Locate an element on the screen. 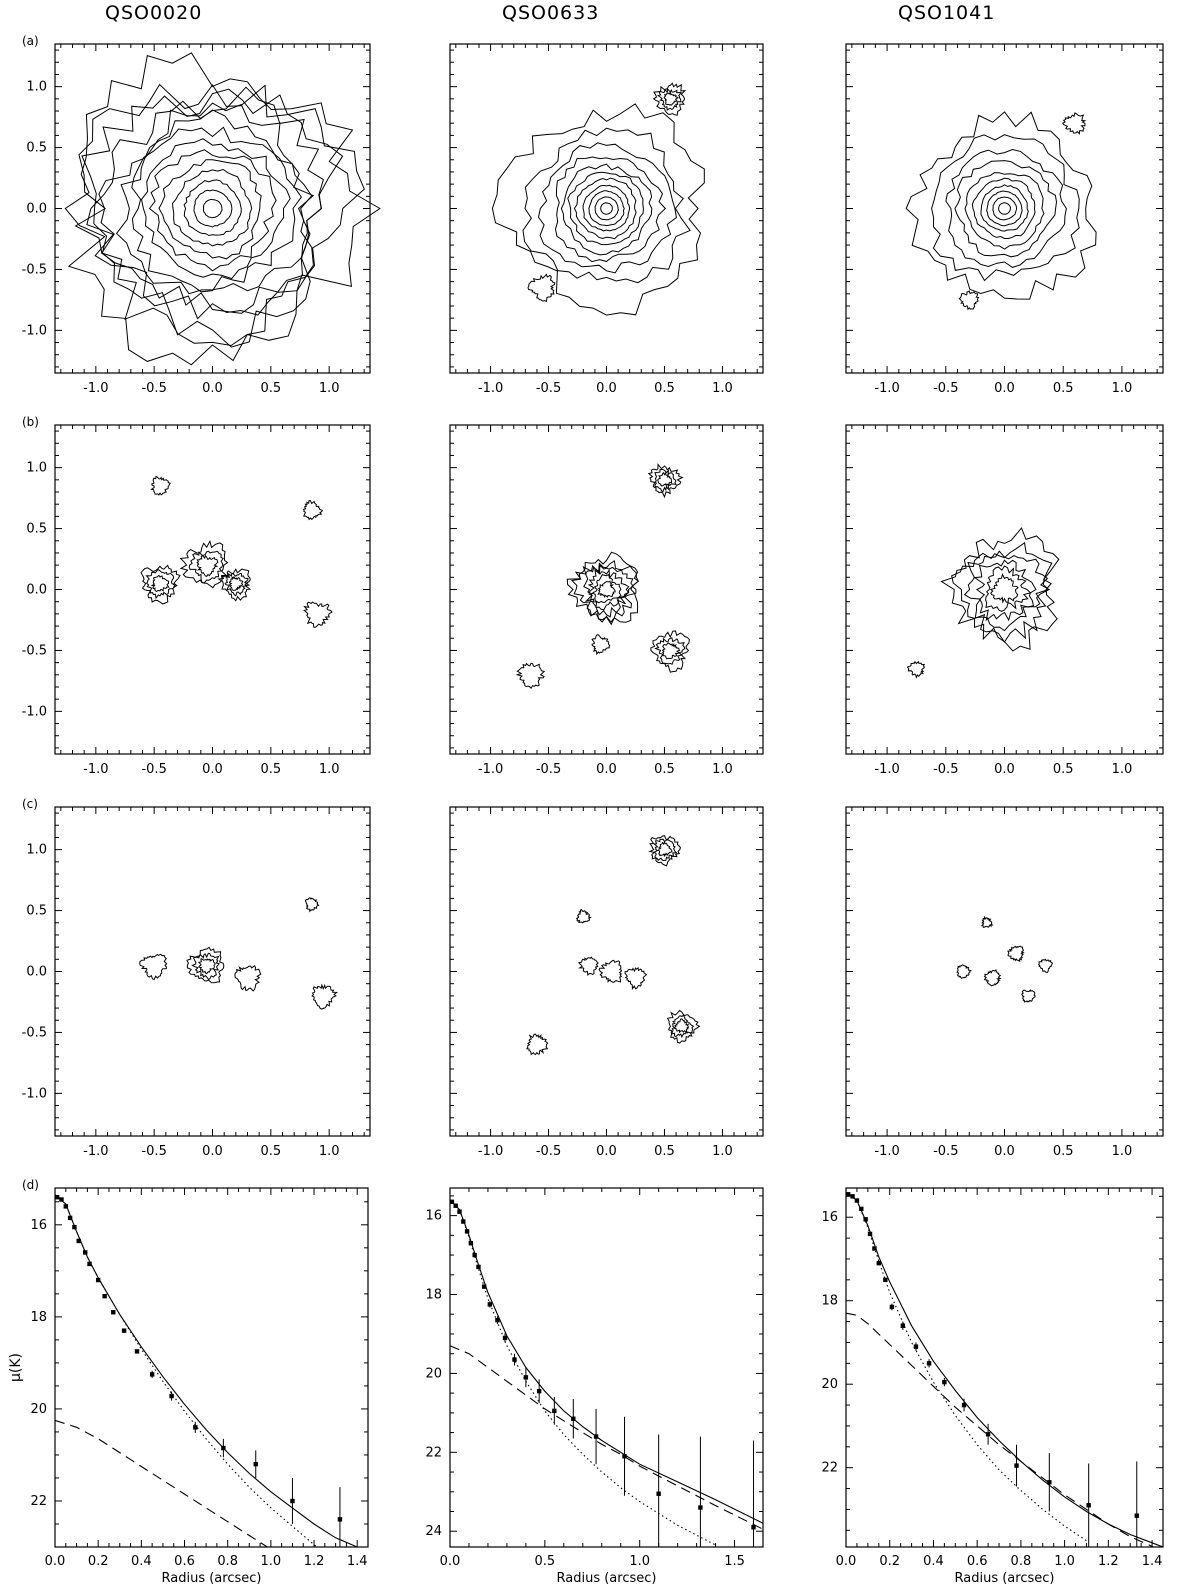 This screenshot has height=1587, width=1181. panel-a-3-xtick-label: 0.5 is located at coordinates (1063, 388).